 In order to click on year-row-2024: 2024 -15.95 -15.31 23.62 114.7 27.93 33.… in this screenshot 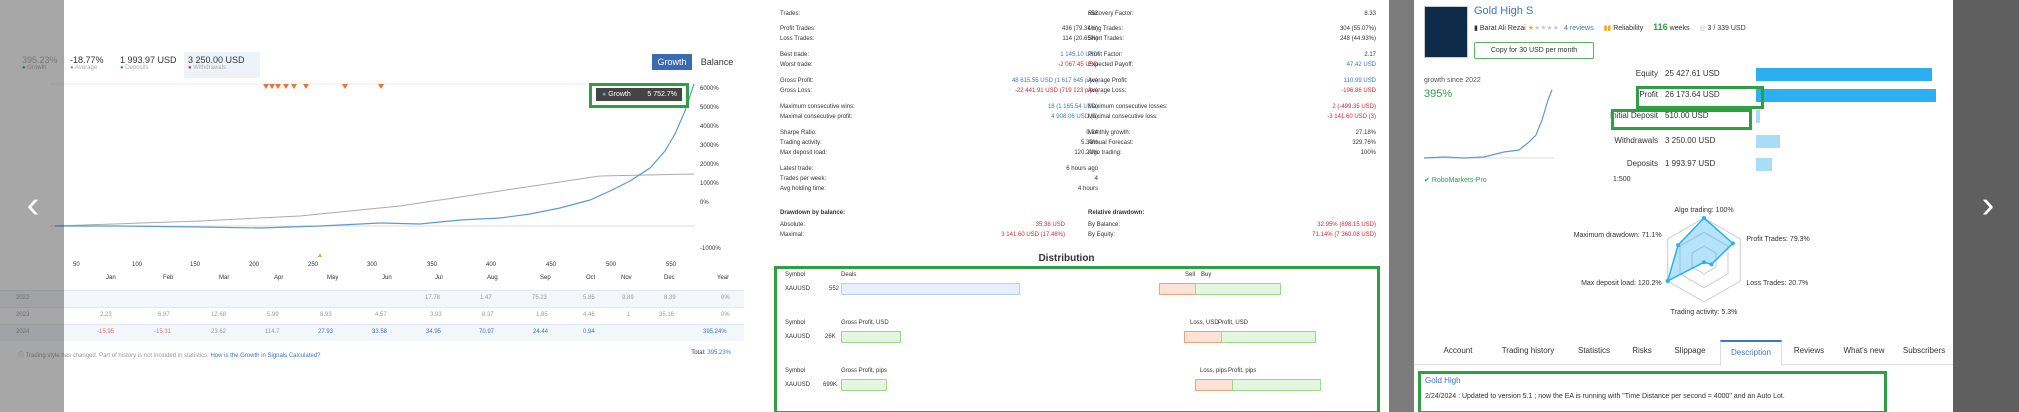, I will do `click(372, 332)`.